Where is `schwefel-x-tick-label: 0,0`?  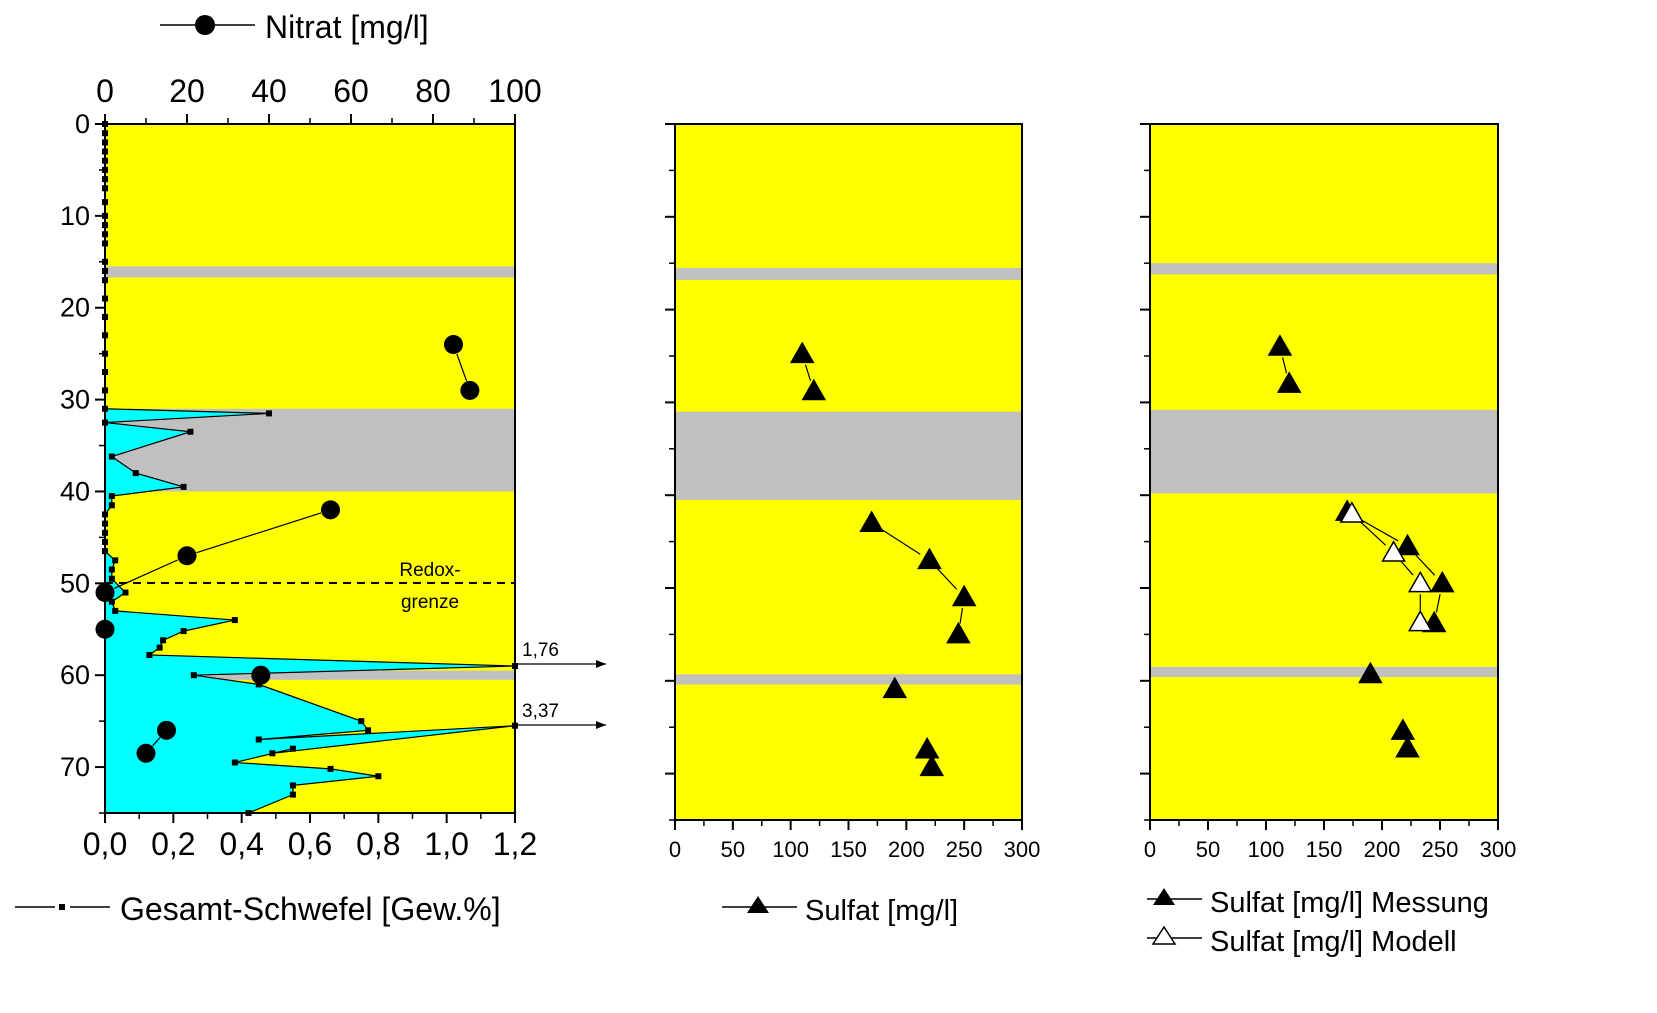 schwefel-x-tick-label: 0,0 is located at coordinates (105, 844).